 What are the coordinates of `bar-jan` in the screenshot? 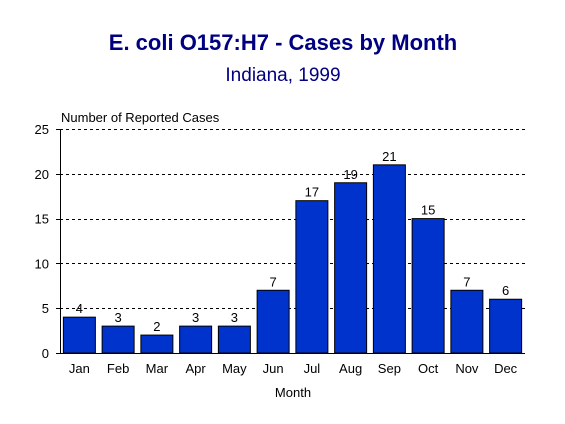 It's located at (79, 335).